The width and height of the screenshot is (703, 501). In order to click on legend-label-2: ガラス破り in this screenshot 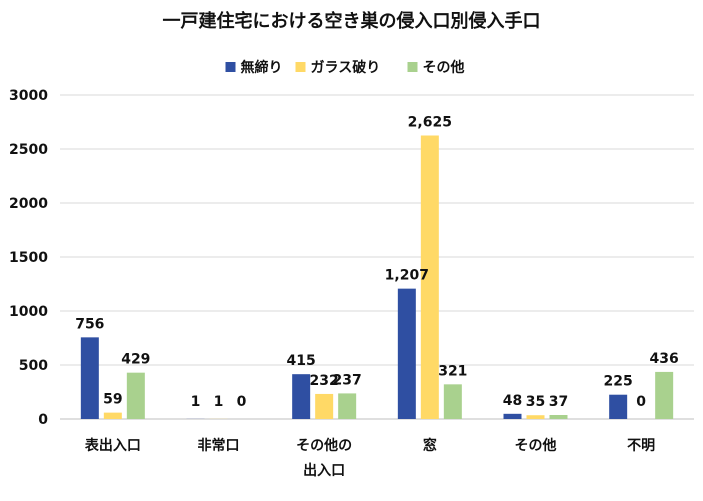, I will do `click(346, 67)`.